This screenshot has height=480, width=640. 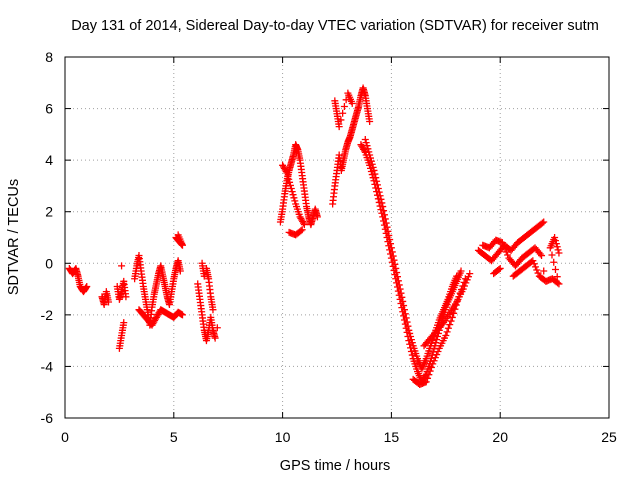 What do you see at coordinates (500, 437) in the screenshot?
I see `x-tick-label: 20` at bounding box center [500, 437].